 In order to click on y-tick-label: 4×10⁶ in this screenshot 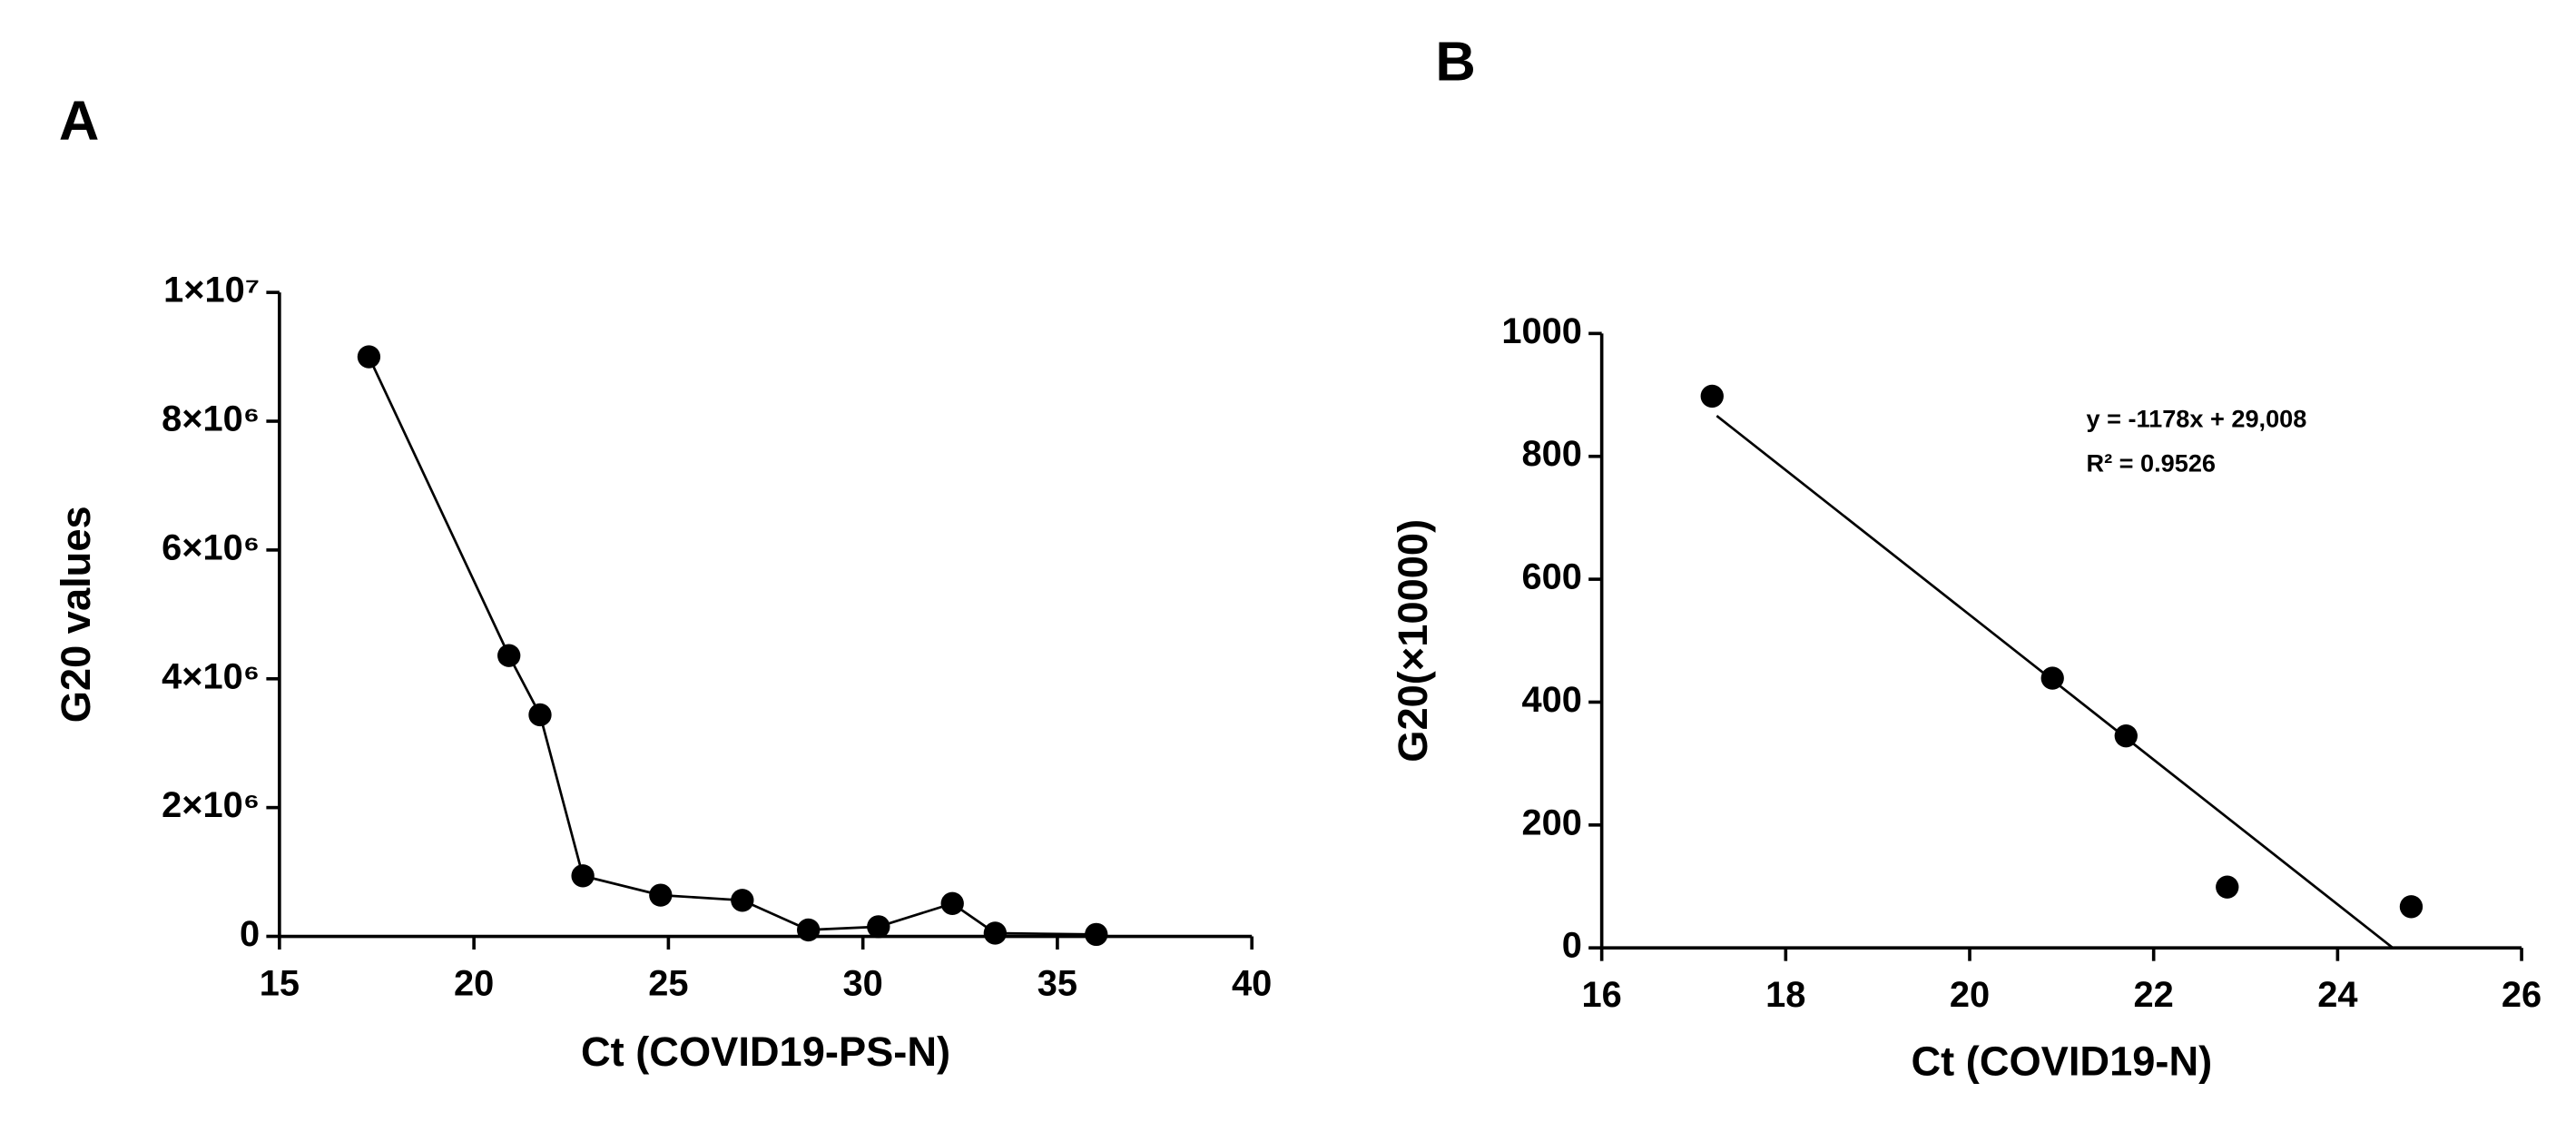, I will do `click(211, 676)`.